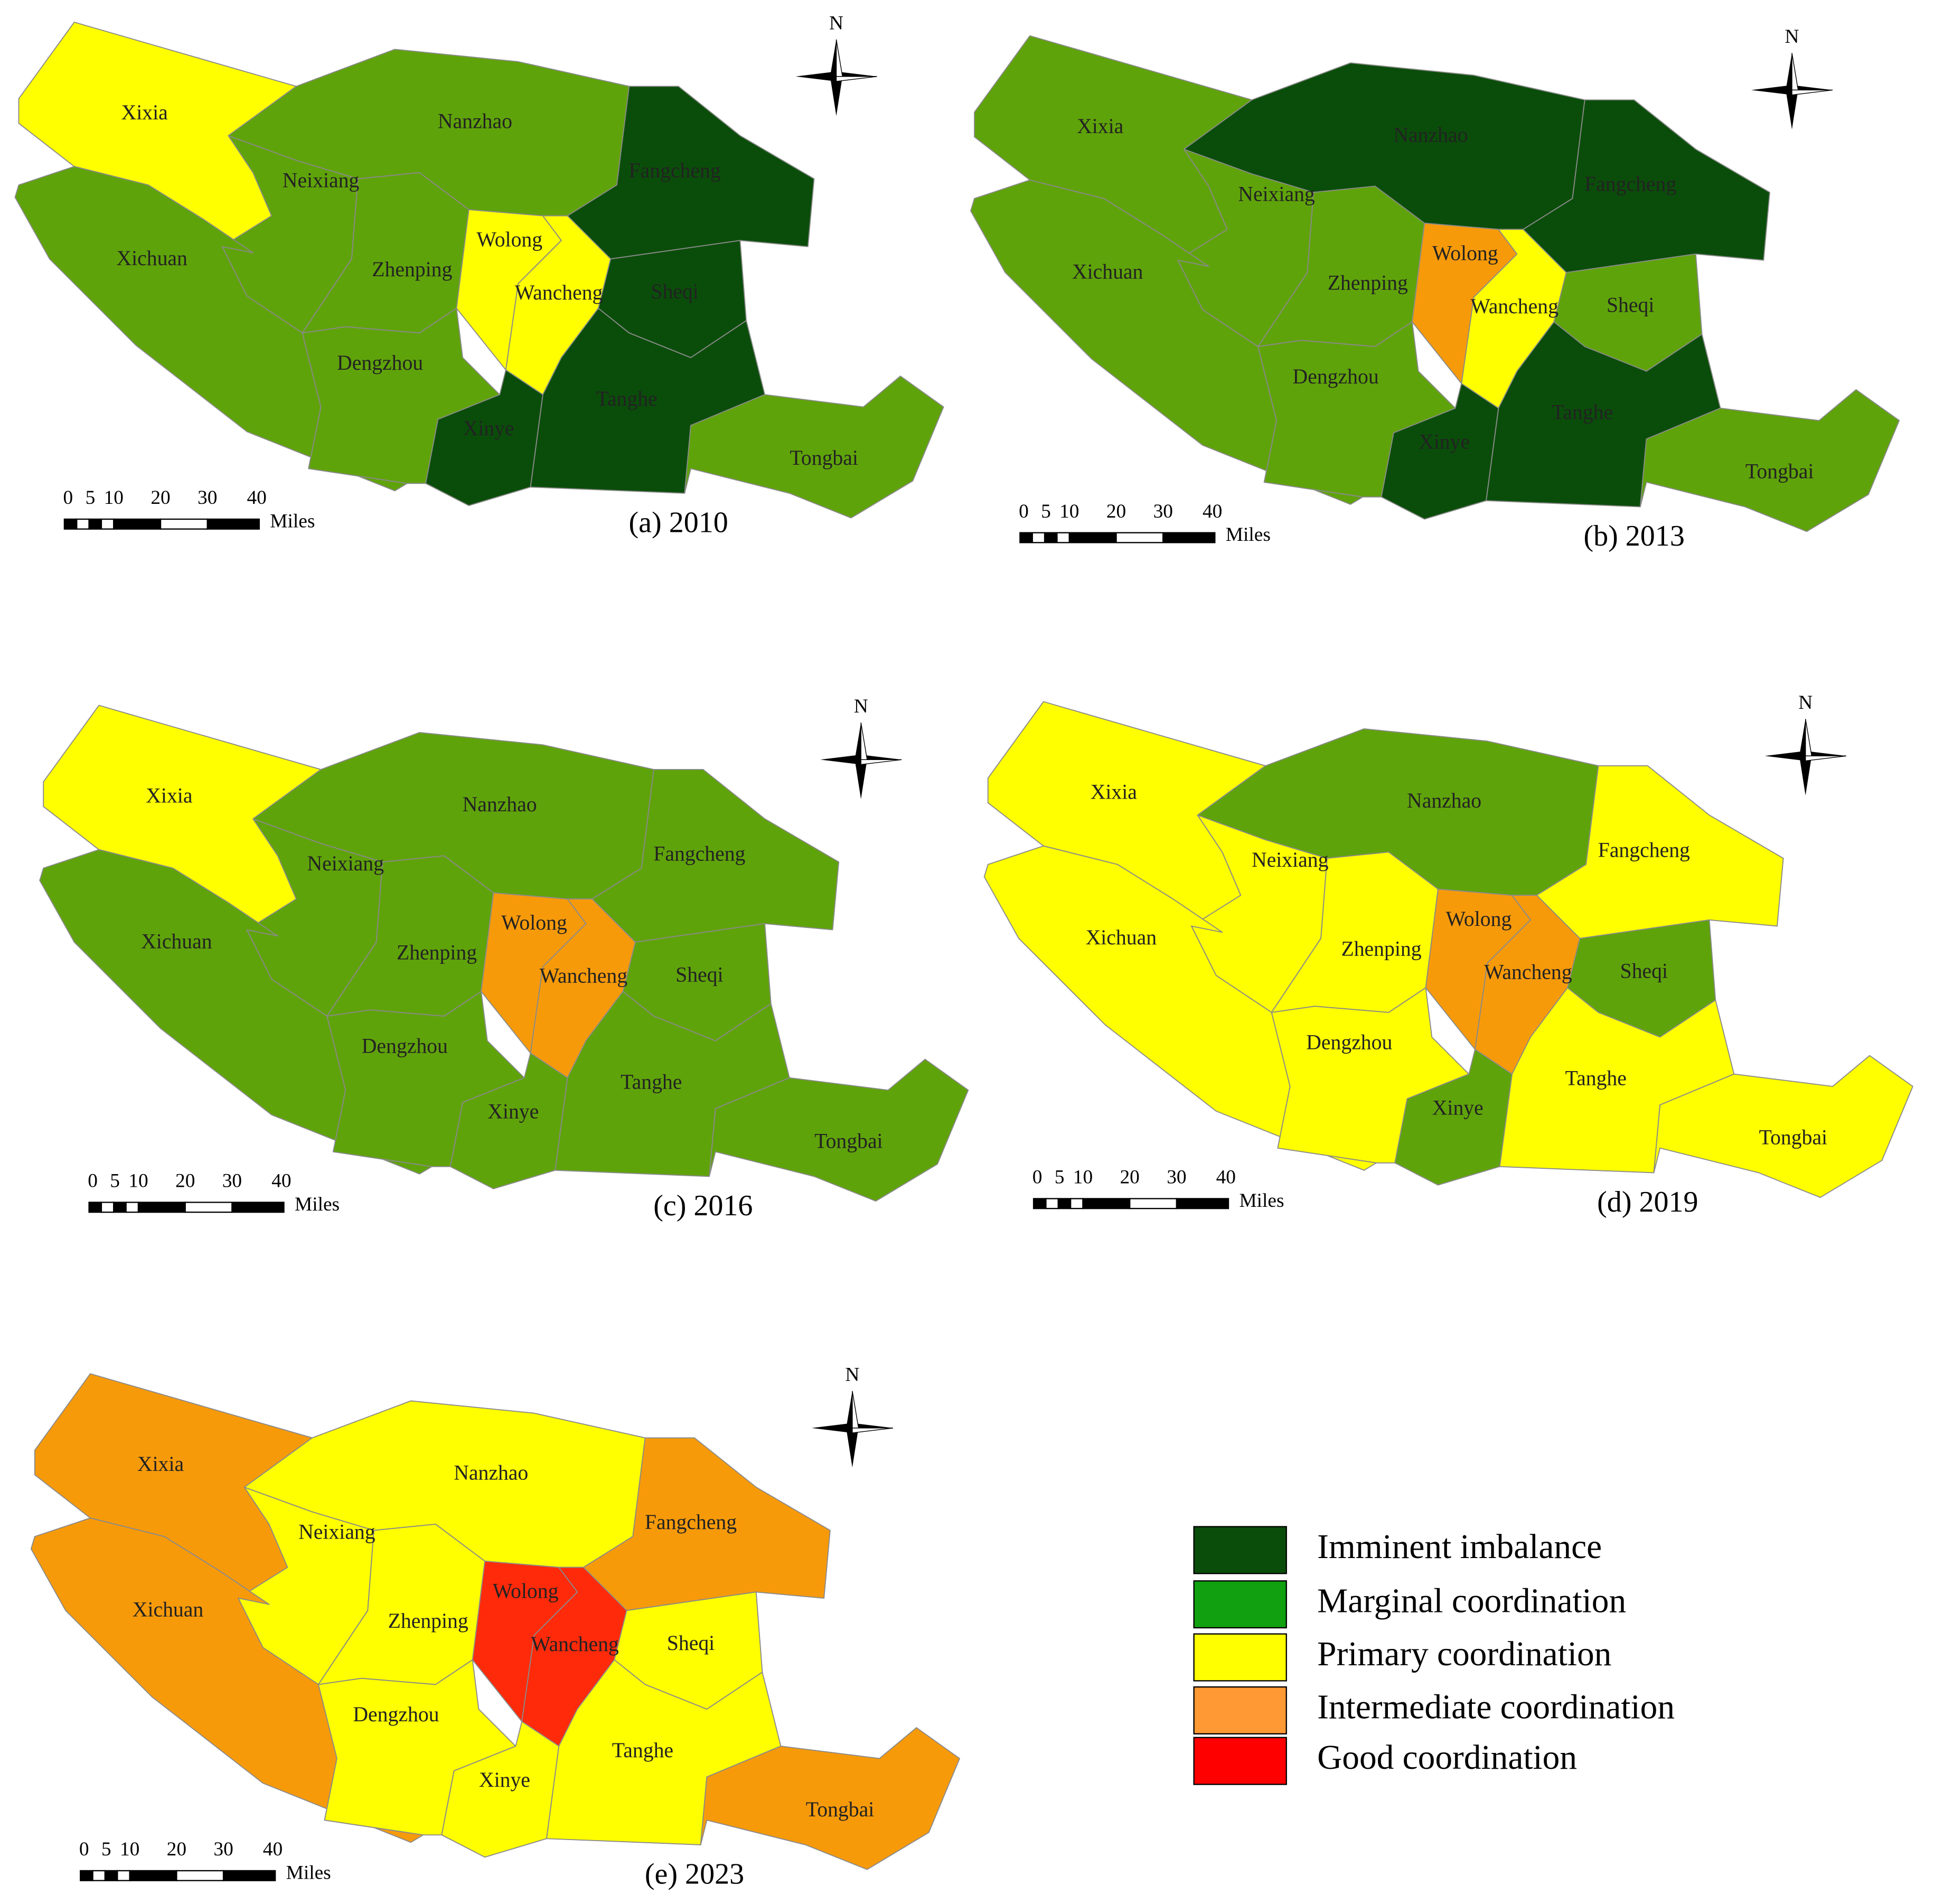 The image size is (1934, 1904). What do you see at coordinates (694, 1874) in the screenshot?
I see `panel-caption: (e) 2023` at bounding box center [694, 1874].